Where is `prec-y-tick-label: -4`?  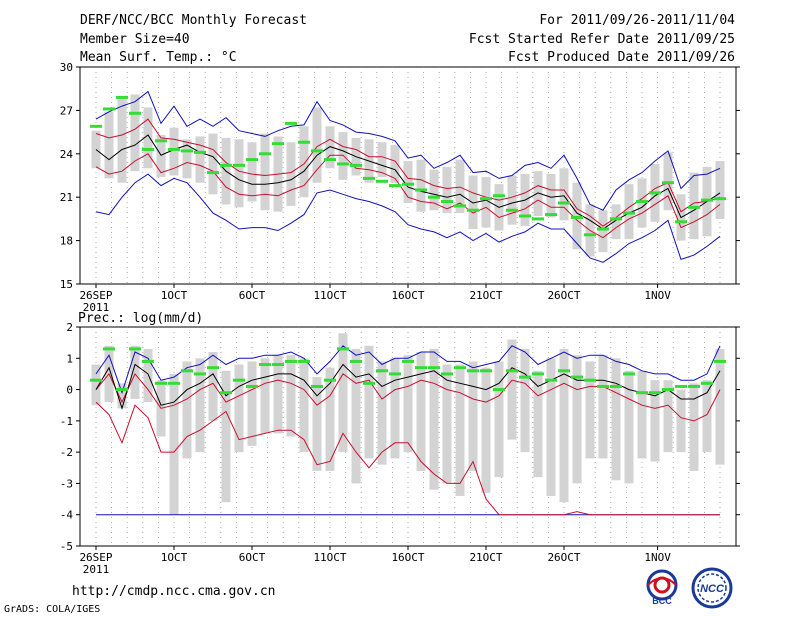
prec-y-tick-label: -4 is located at coordinates (67, 515).